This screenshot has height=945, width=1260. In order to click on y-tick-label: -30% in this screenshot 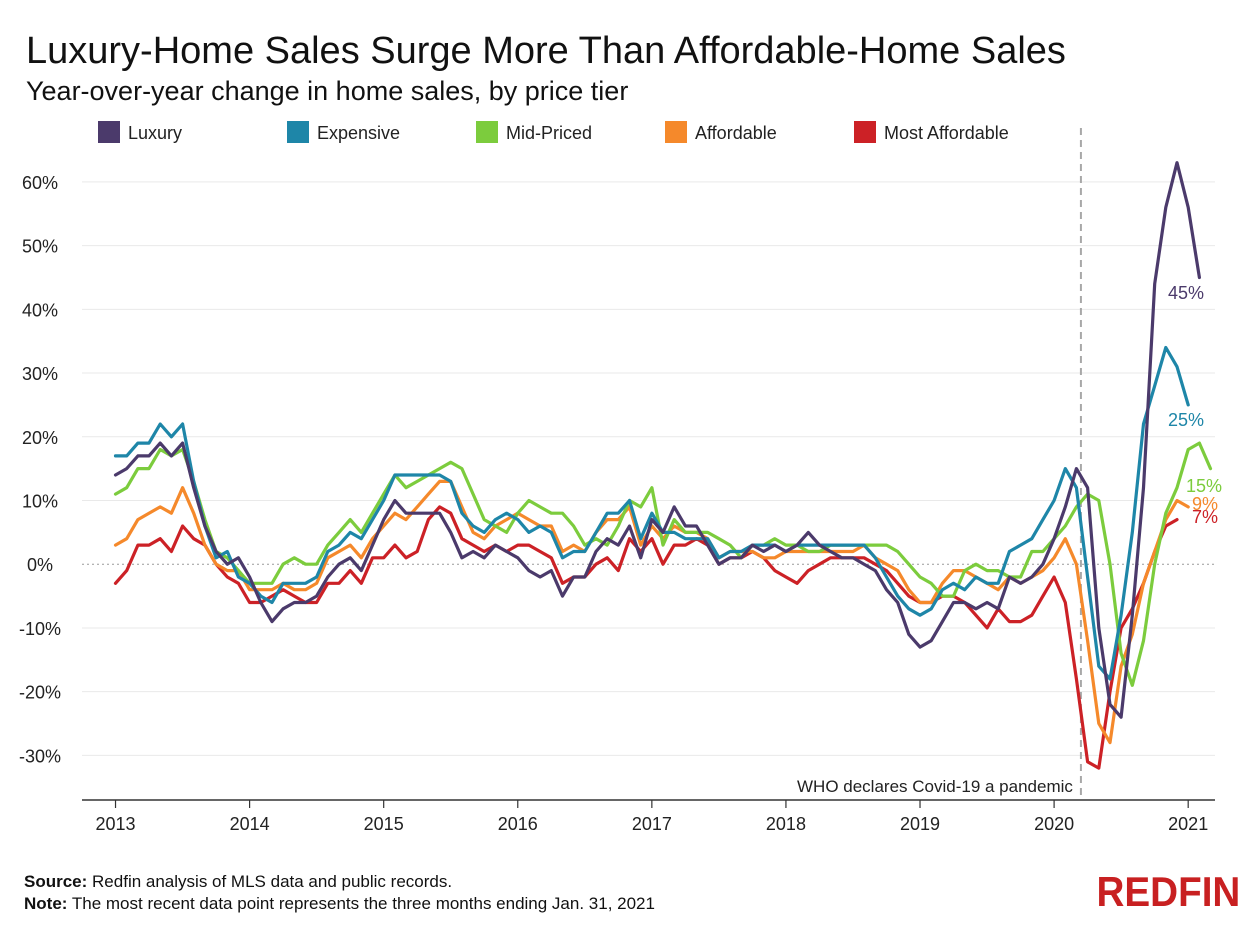, I will do `click(40, 756)`.